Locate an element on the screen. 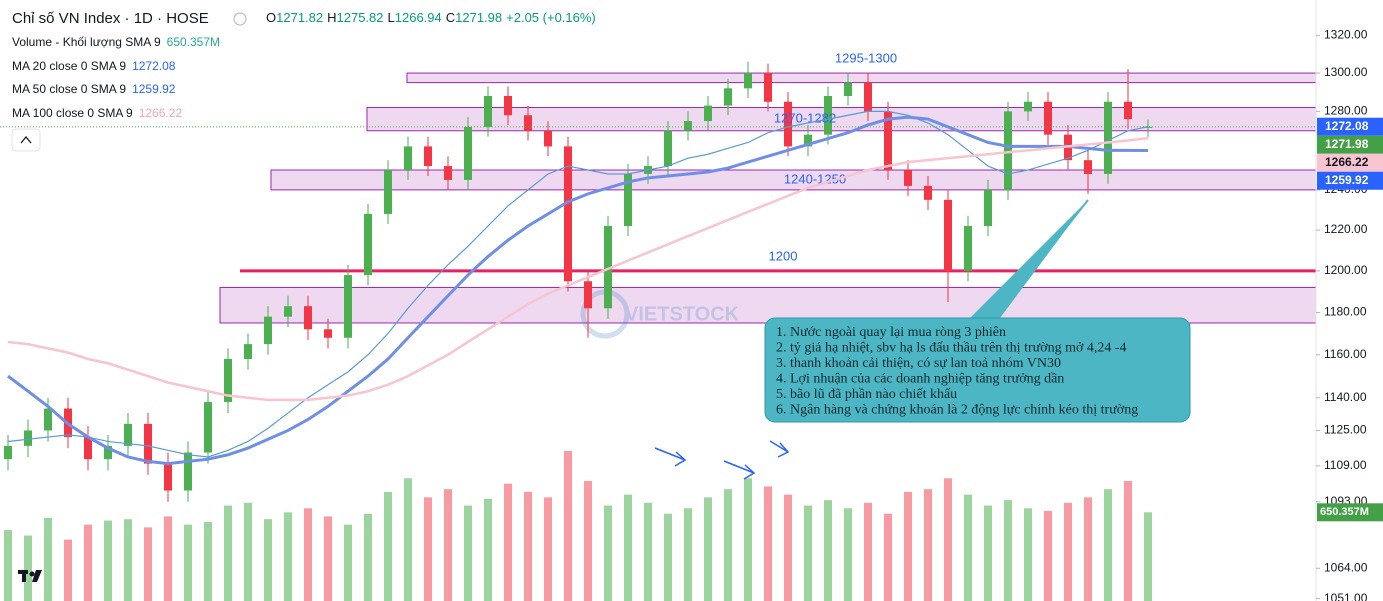 This screenshot has height=601, width=1383. legend-item: MA 20 close 0 SMA 9 1272.08 is located at coordinates (94, 66).